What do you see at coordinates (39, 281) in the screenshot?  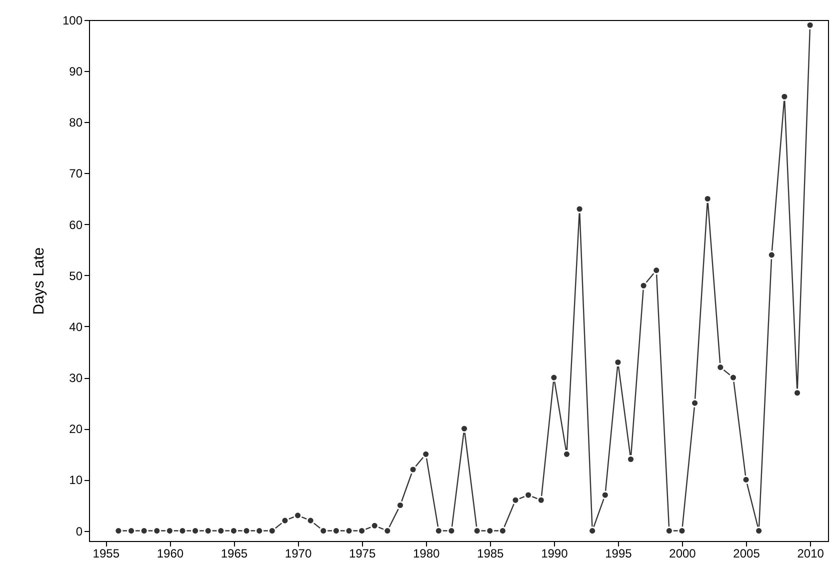 I see `y-axis-title: Days Late` at bounding box center [39, 281].